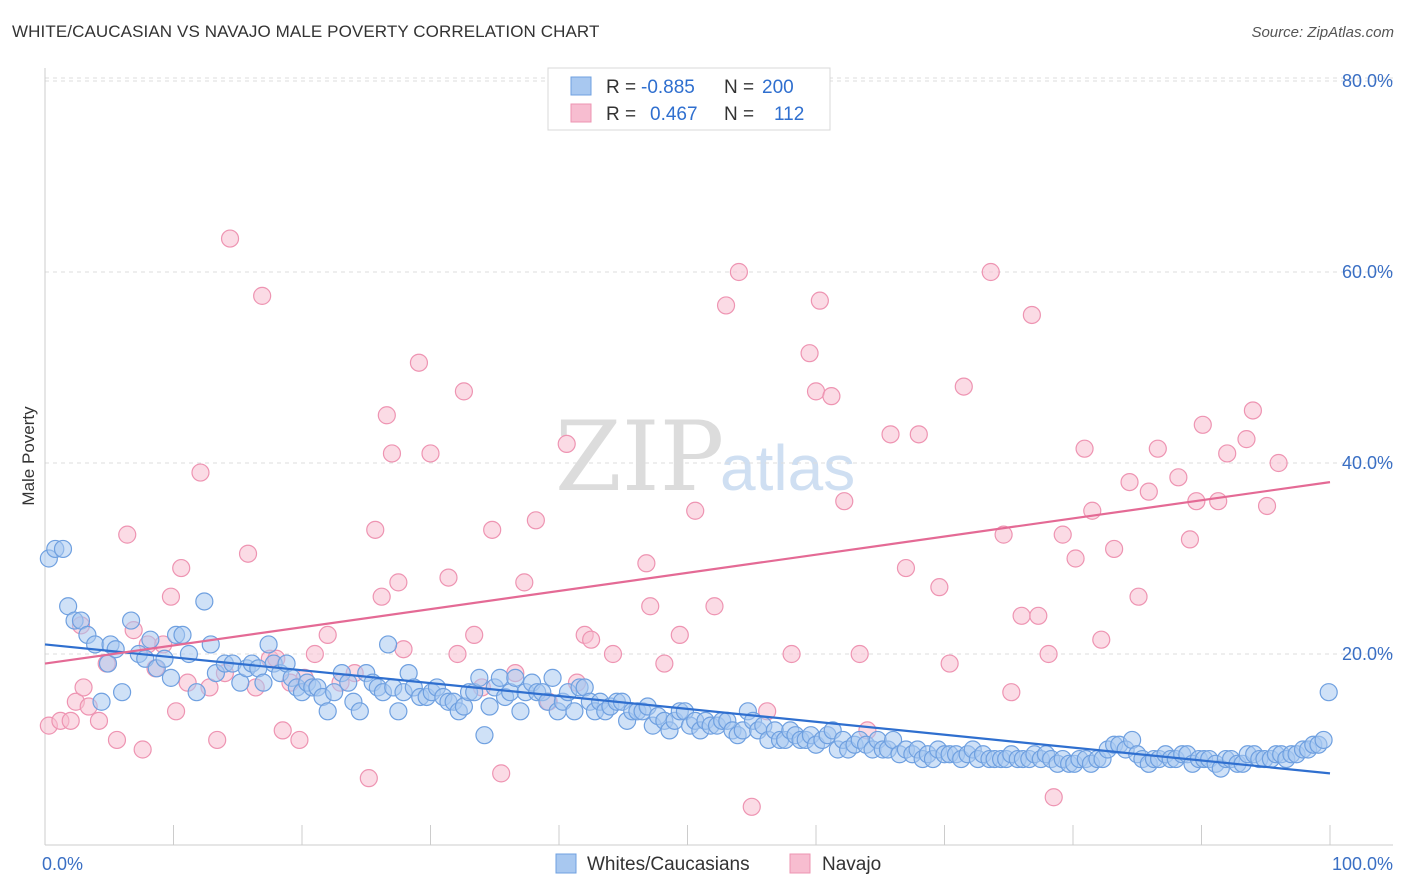 This screenshot has height=892, width=1406. What do you see at coordinates (639, 457) in the screenshot?
I see `watermark-zip: ZIP` at bounding box center [639, 457].